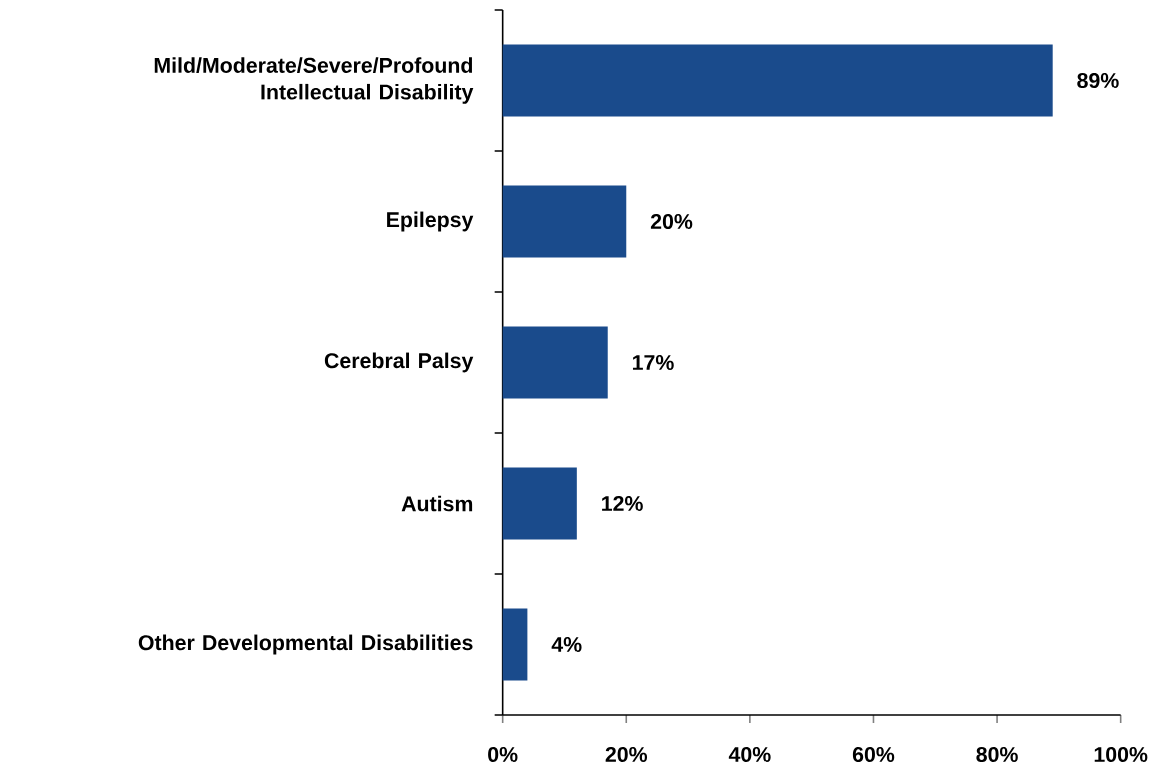  I want to click on x-tick-label: 20%, so click(626, 754).